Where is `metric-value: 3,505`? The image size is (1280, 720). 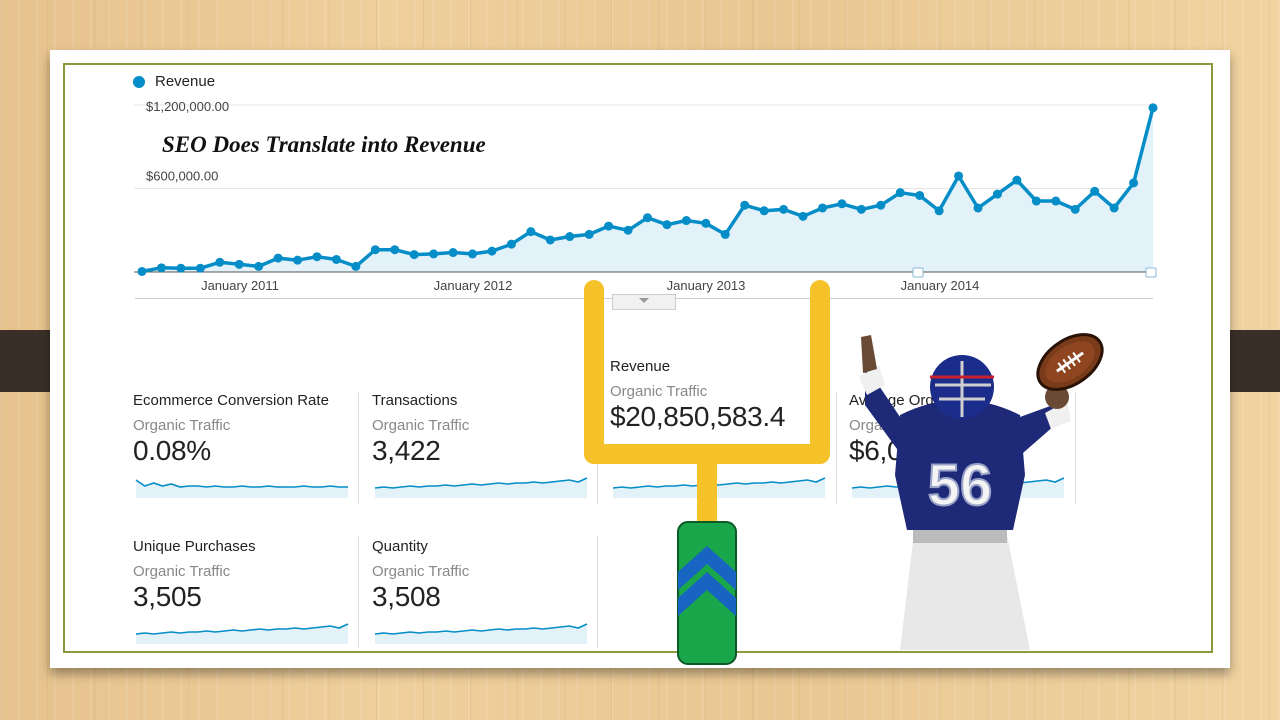 metric-value: 3,505 is located at coordinates (167, 596).